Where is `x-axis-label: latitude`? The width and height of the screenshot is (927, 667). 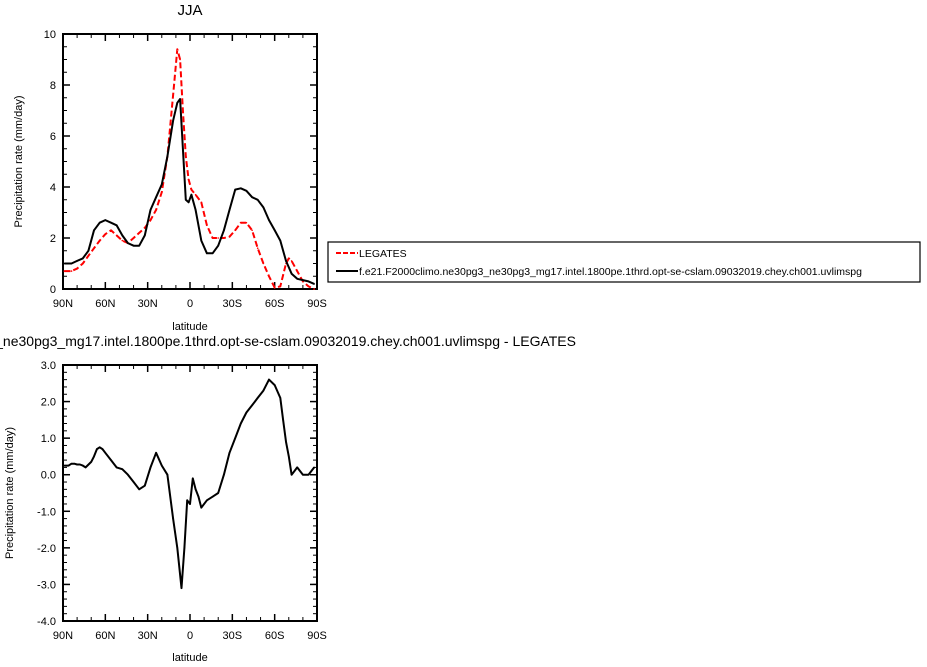
x-axis-label: latitude is located at coordinates (189, 658).